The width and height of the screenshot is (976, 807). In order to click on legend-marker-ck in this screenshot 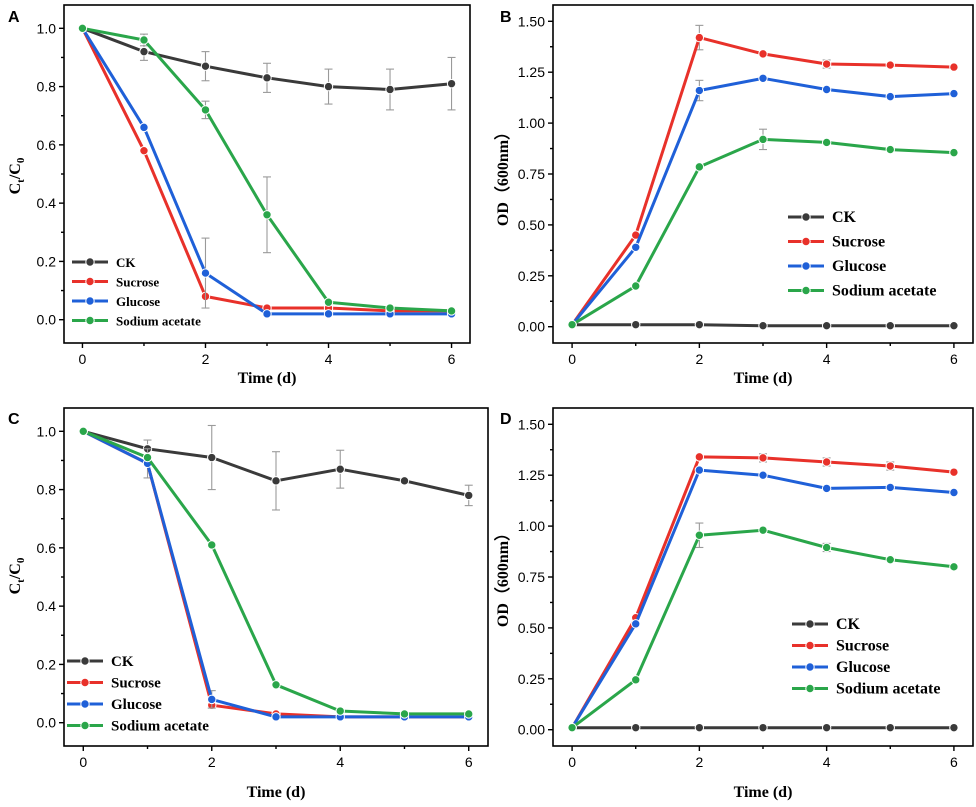, I will do `click(85, 661)`.